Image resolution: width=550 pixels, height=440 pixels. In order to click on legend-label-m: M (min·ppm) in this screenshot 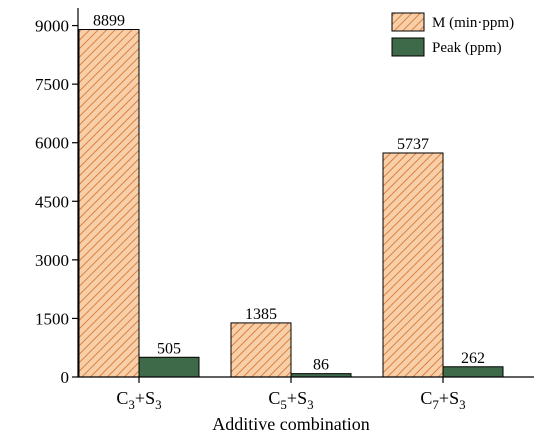, I will do `click(473, 23)`.